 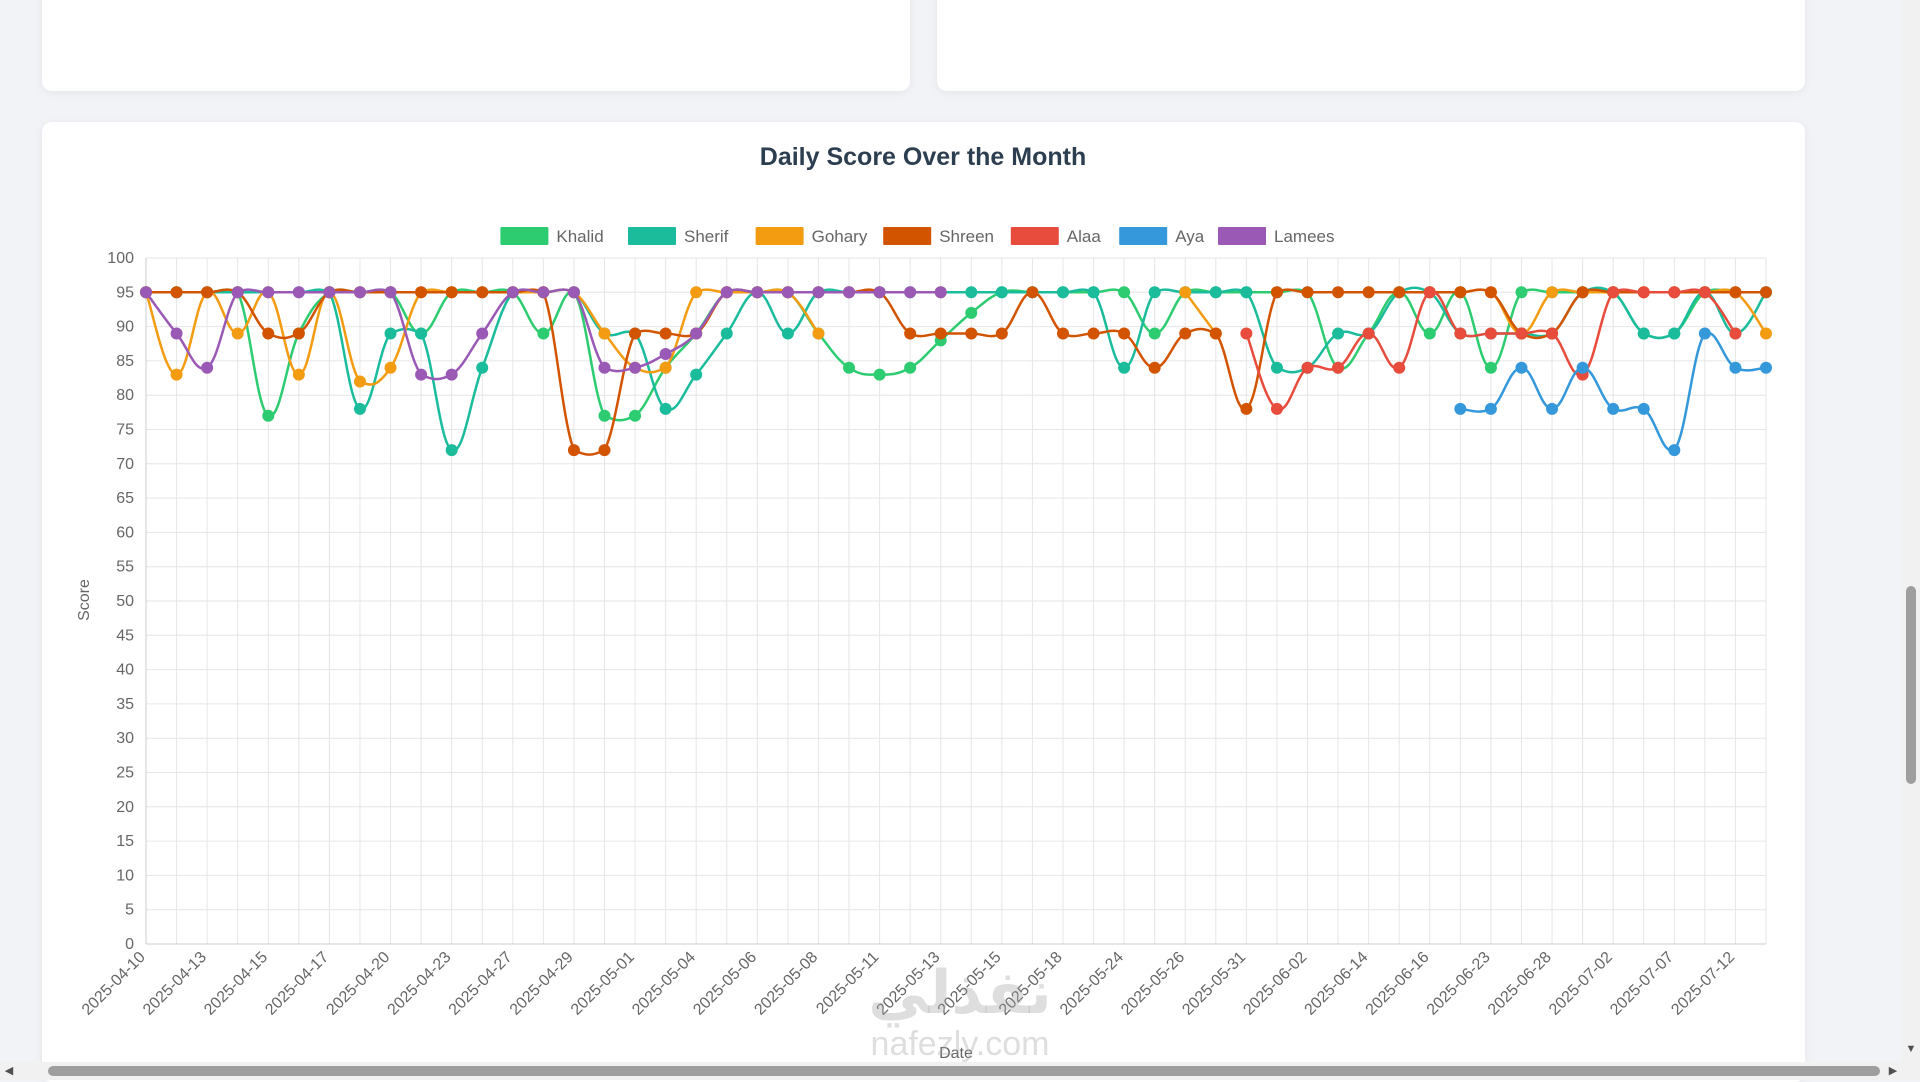 What do you see at coordinates (1703, 984) in the screenshot?
I see `x-tick-label: 2025-07-12` at bounding box center [1703, 984].